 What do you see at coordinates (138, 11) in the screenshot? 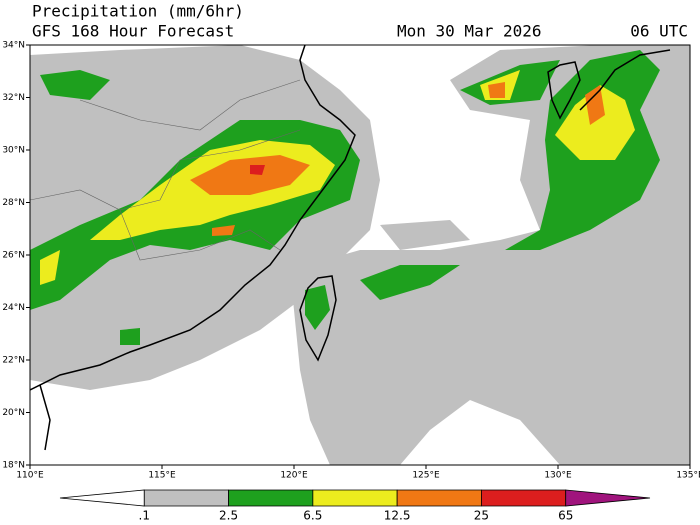
I see `title: Precipitation (mm/6hr)` at bounding box center [138, 11].